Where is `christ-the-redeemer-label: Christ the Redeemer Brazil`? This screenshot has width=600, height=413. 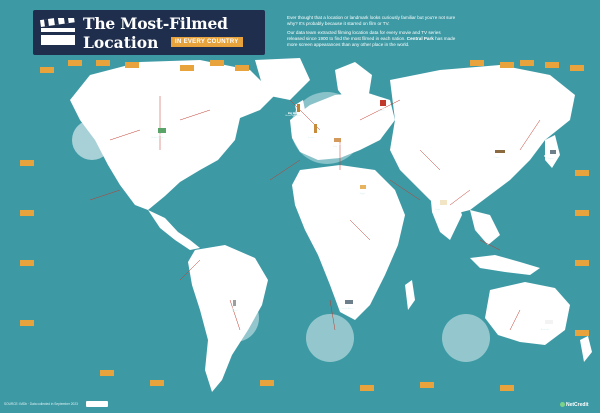 christ-the-redeemer-label: Christ the Redeemer Brazil is located at coordinates (234, 310).